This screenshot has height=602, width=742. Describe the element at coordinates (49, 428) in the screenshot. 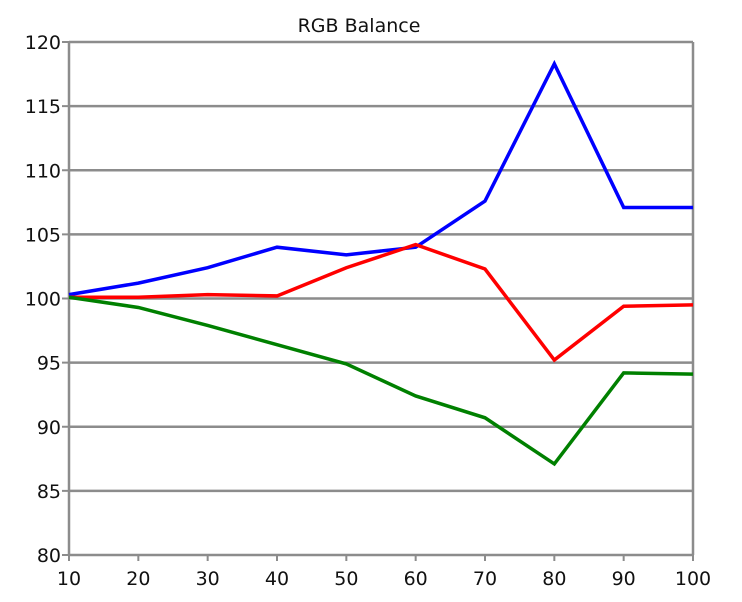

I see `y-tick-label: 90` at that location.